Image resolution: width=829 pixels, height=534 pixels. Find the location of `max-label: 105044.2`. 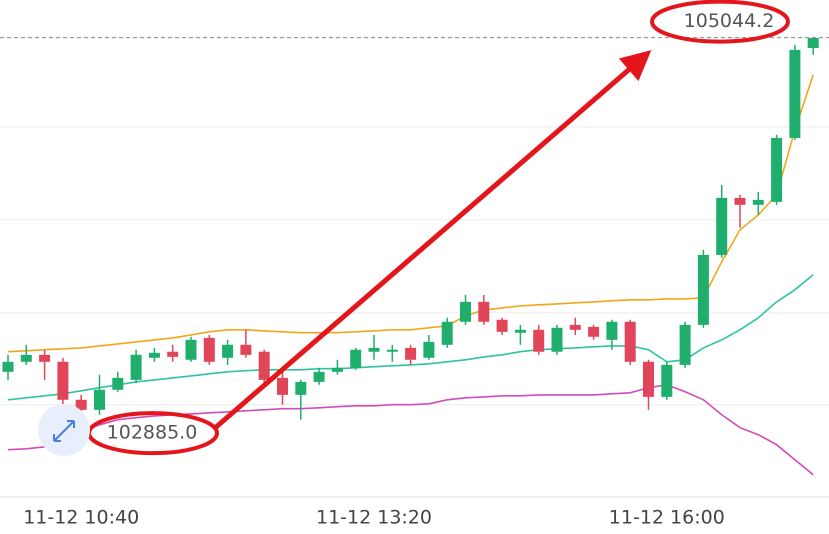

max-label: 105044.2 is located at coordinates (729, 21).